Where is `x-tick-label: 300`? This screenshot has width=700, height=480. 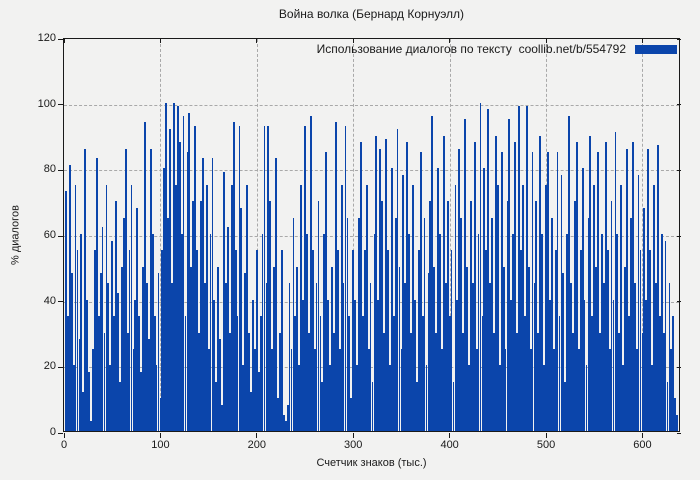
x-tick-label: 300 is located at coordinates (353, 445).